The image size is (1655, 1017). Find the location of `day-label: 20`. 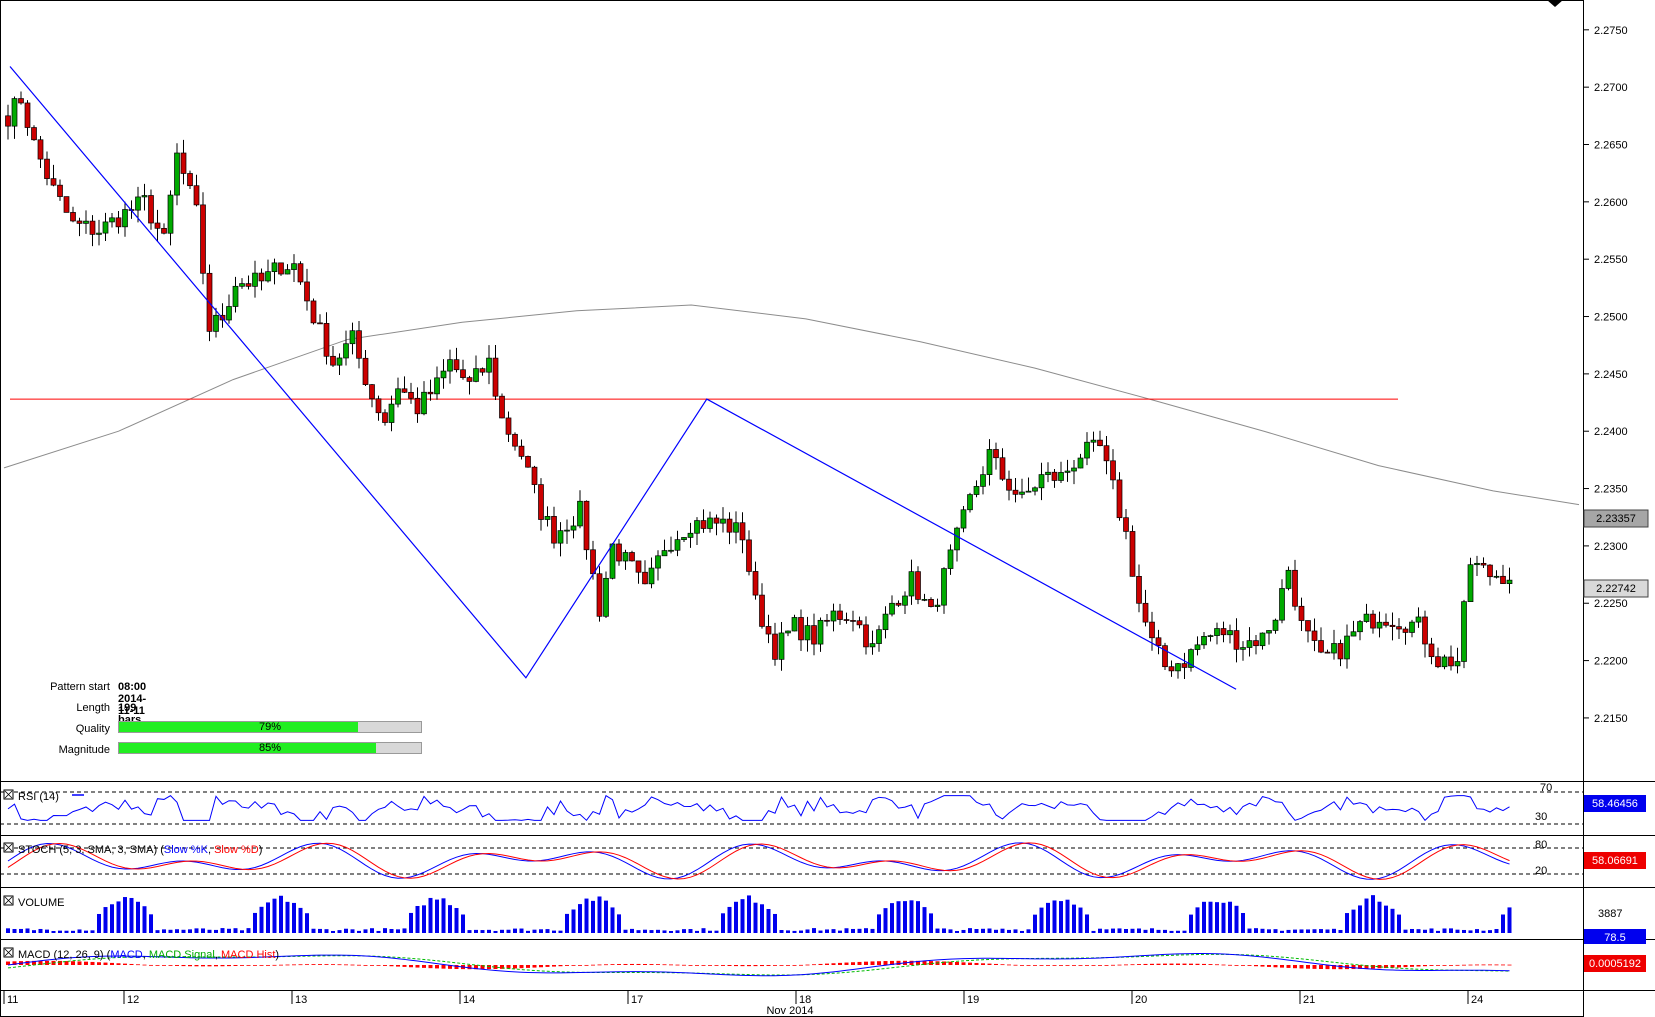

day-label: 20 is located at coordinates (1141, 1000).